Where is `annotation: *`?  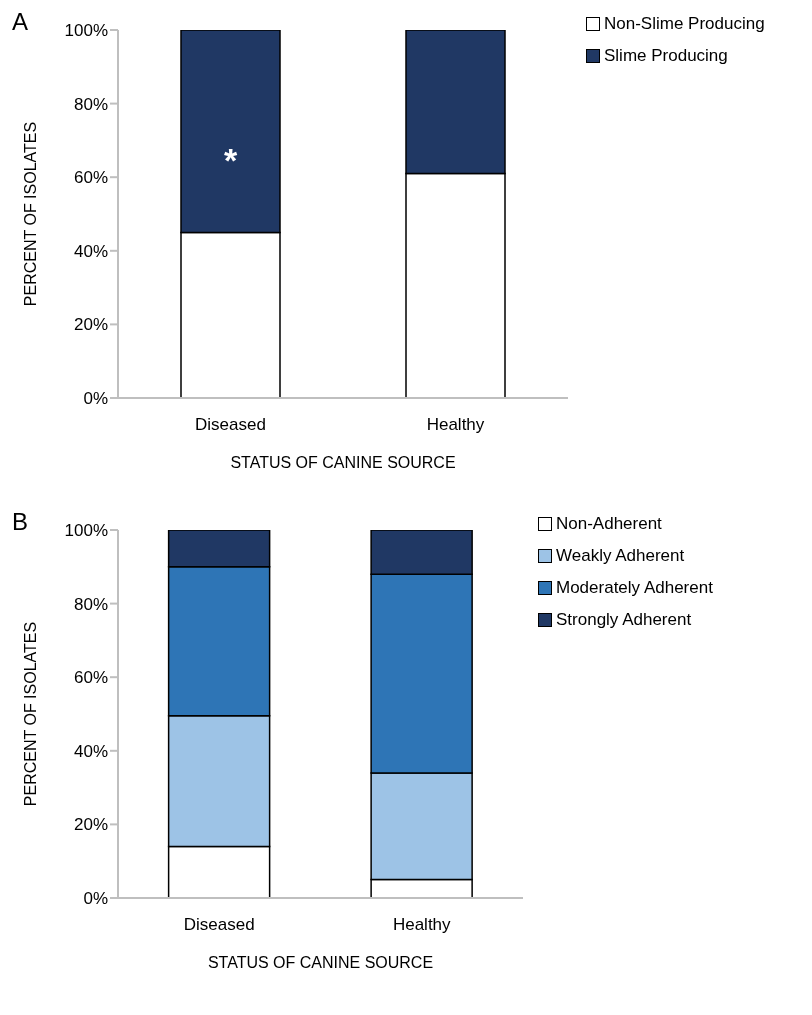
annotation: * is located at coordinates (230, 159).